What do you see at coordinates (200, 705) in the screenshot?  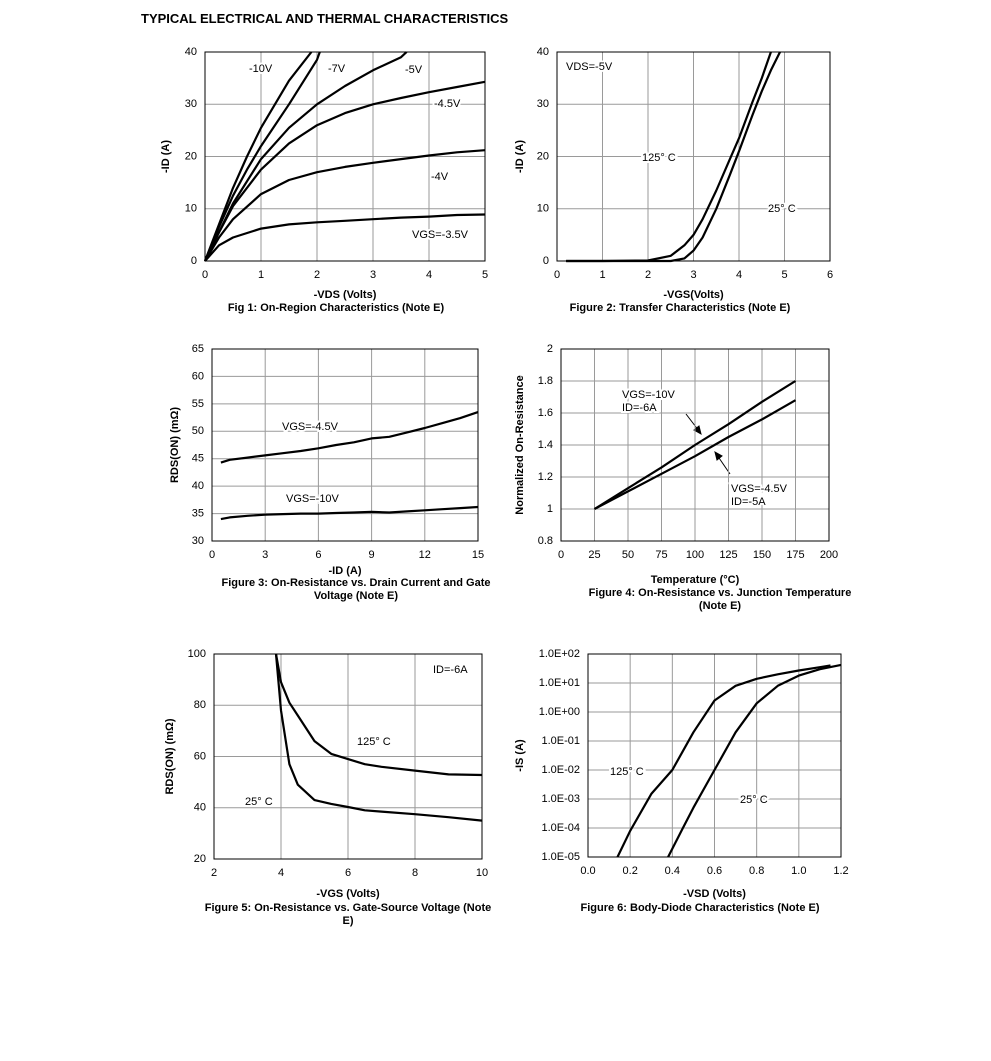 I see `y-tick-label: 80` at bounding box center [200, 705].